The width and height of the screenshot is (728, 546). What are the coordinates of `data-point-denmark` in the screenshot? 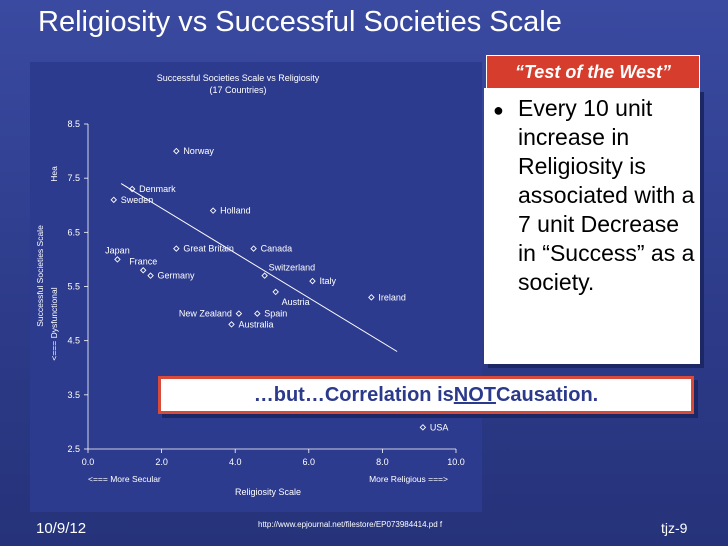 It's located at (132, 189).